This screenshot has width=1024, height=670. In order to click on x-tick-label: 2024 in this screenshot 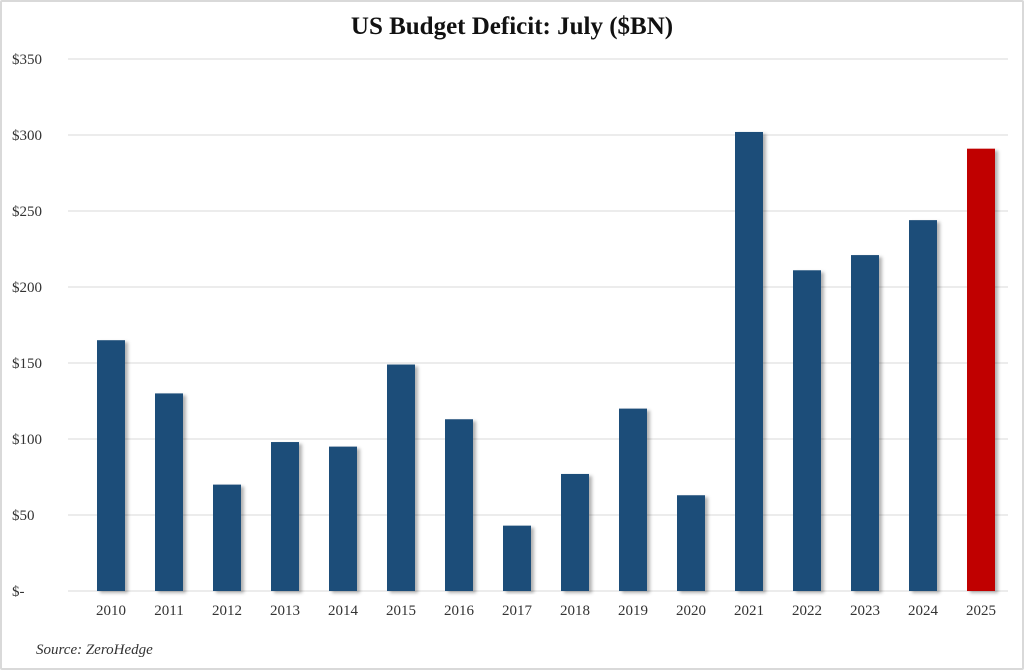, I will do `click(923, 611)`.